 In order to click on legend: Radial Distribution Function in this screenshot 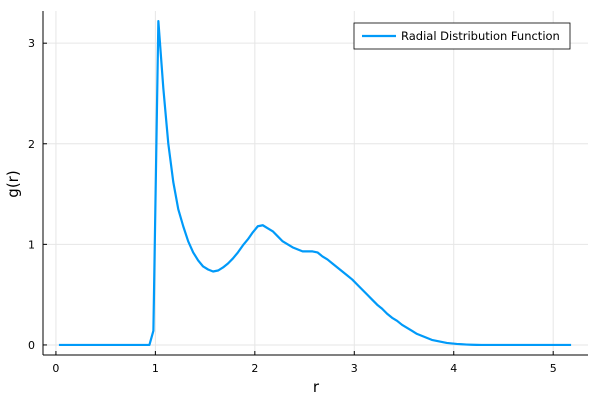, I will do `click(462, 36)`.